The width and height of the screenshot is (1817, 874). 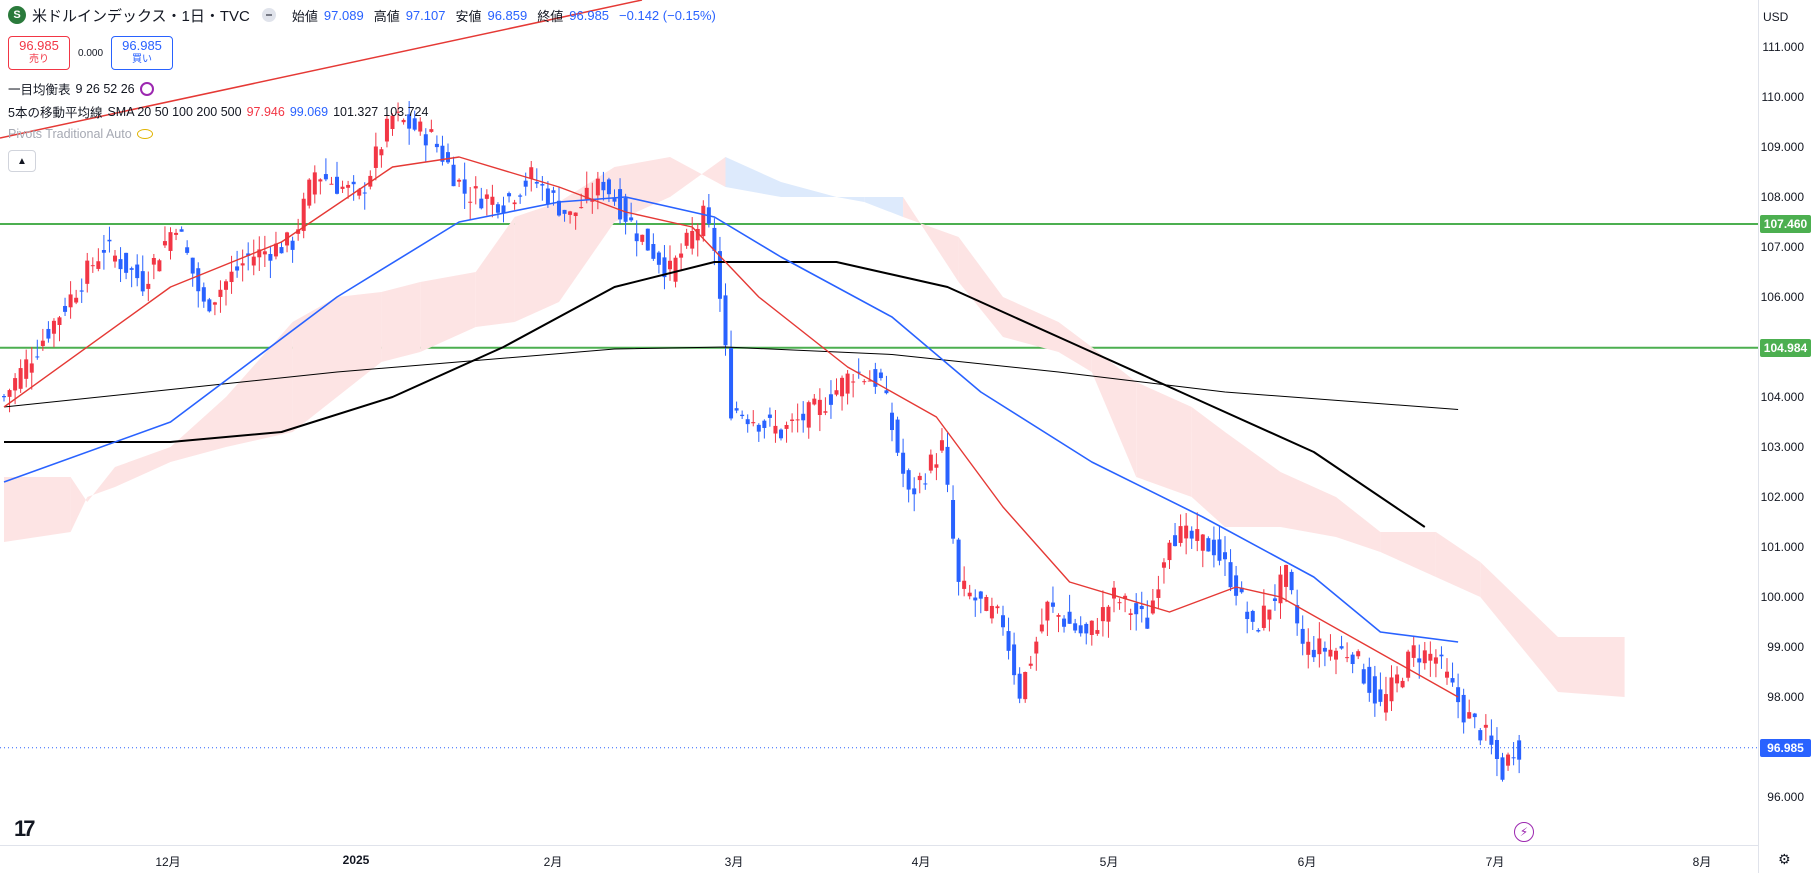 What do you see at coordinates (168, 862) in the screenshot?
I see `time-tick: 12月` at bounding box center [168, 862].